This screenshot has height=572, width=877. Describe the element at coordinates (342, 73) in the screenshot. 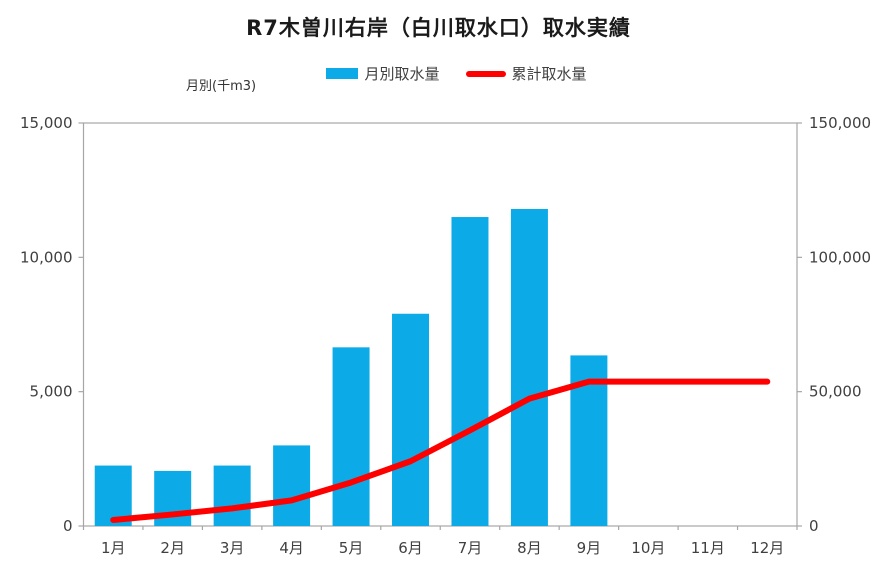

I see `bar-swatch-icon` at that location.